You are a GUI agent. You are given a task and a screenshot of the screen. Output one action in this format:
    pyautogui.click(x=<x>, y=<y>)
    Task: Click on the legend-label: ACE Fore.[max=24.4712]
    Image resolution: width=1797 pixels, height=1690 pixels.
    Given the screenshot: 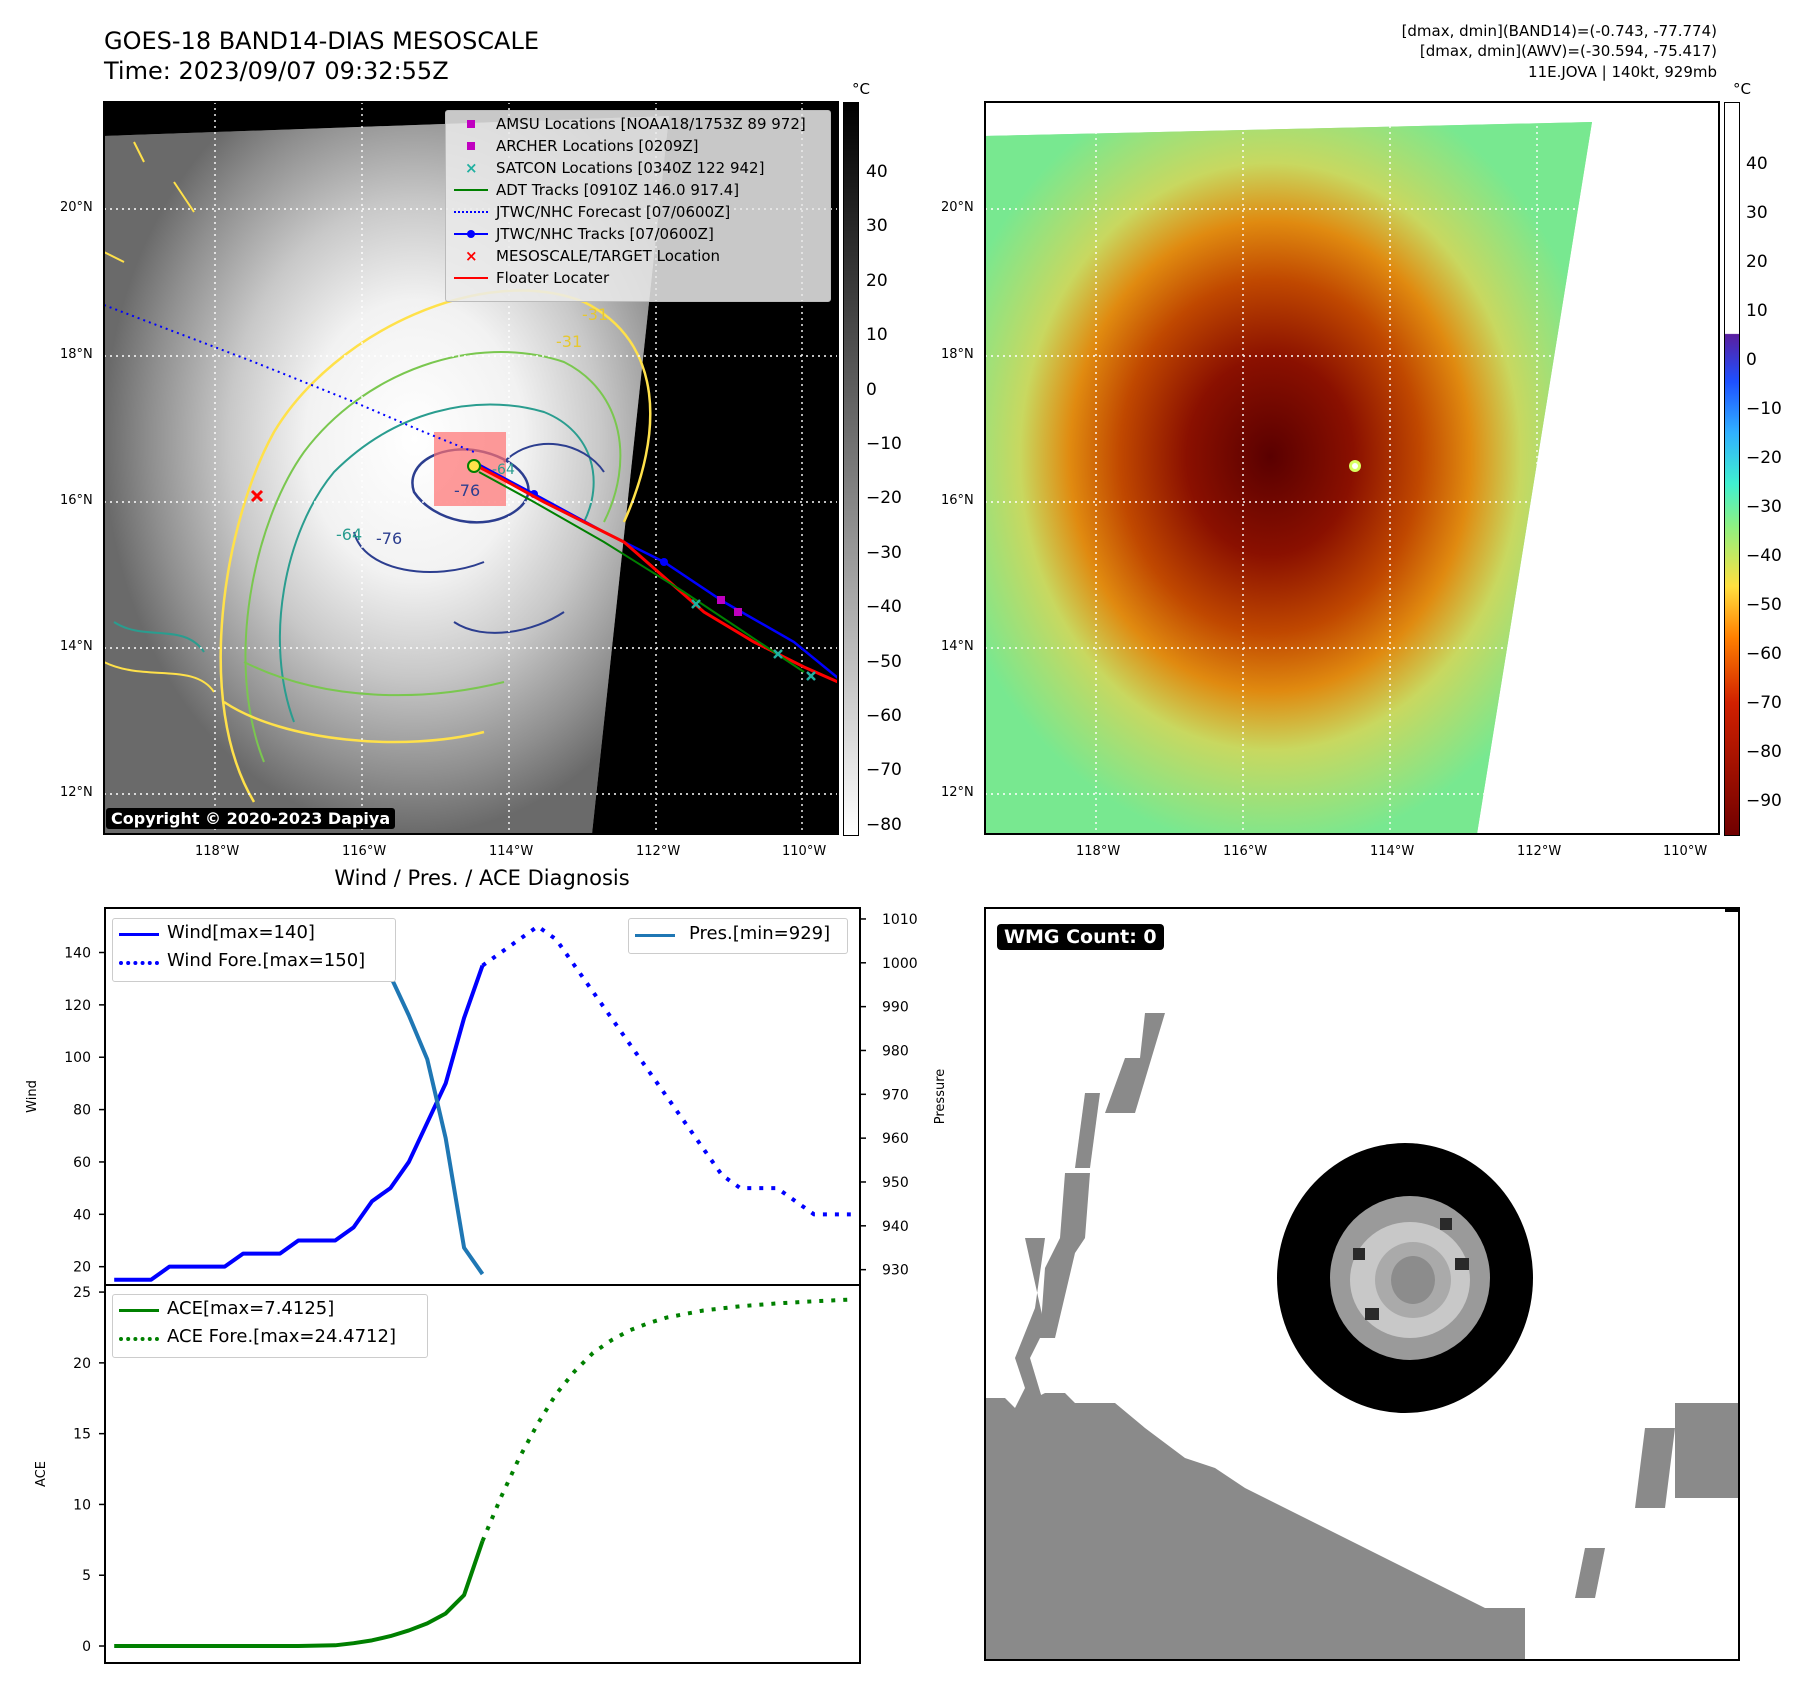 What is the action you would take?
    pyautogui.click(x=281, y=1336)
    